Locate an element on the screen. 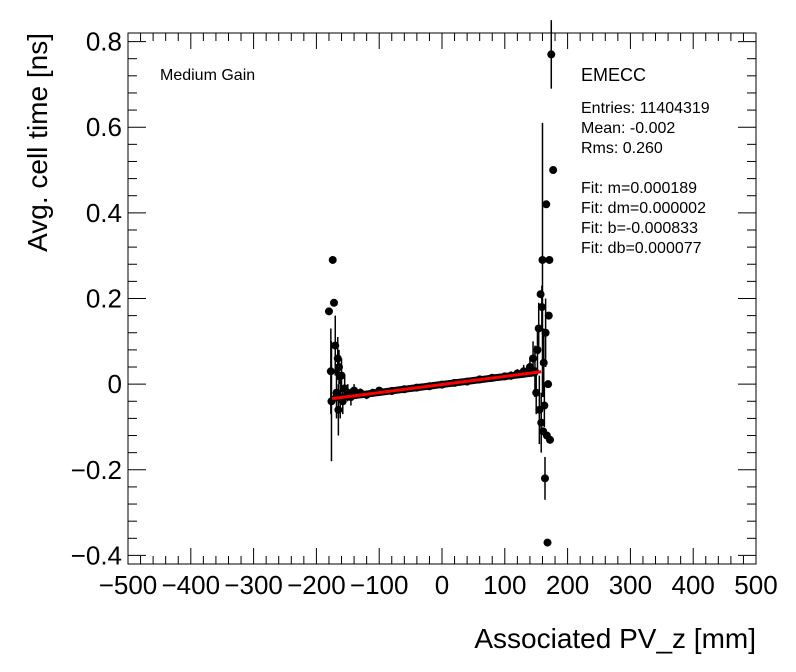 The height and width of the screenshot is (672, 796). x-tick-label: −200 is located at coordinates (316, 585).